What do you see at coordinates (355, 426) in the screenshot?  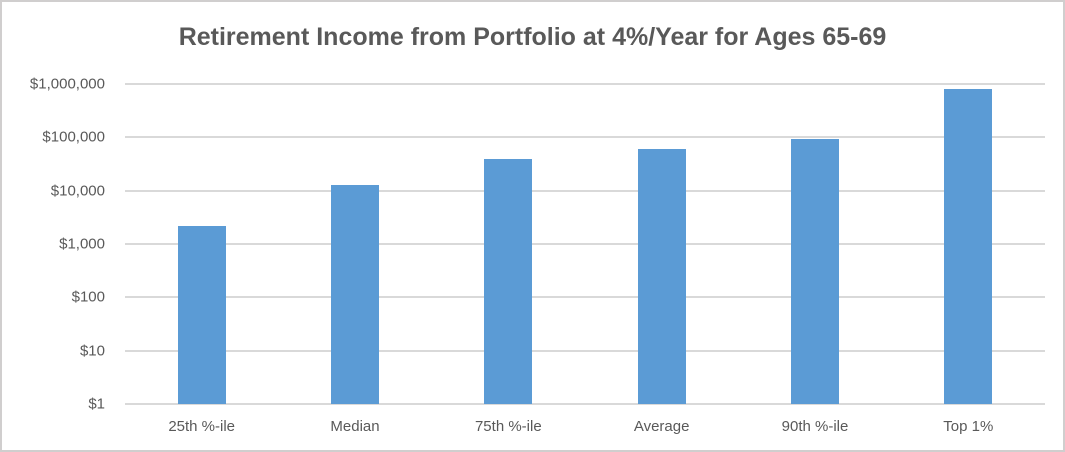 I see `x-category-label-median: Median` at bounding box center [355, 426].